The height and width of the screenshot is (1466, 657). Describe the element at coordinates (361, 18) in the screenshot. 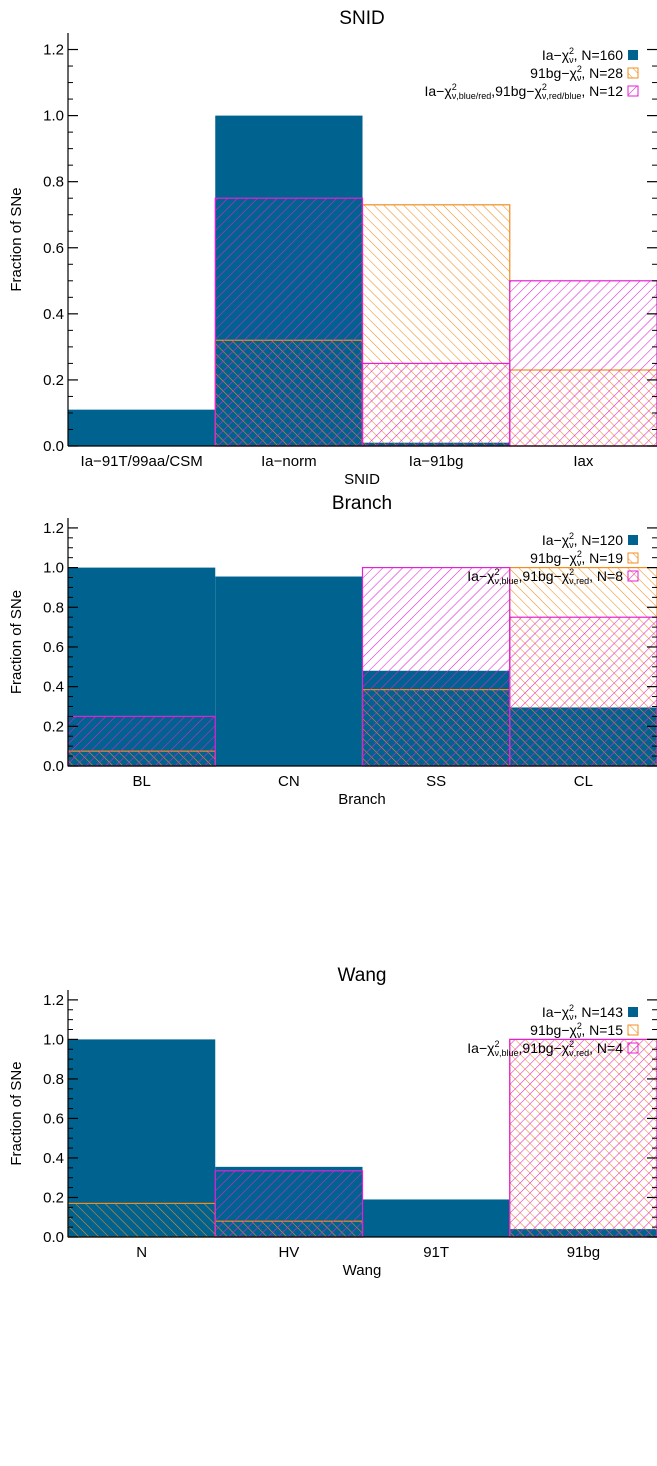

I see `chart-title: SNID` at that location.